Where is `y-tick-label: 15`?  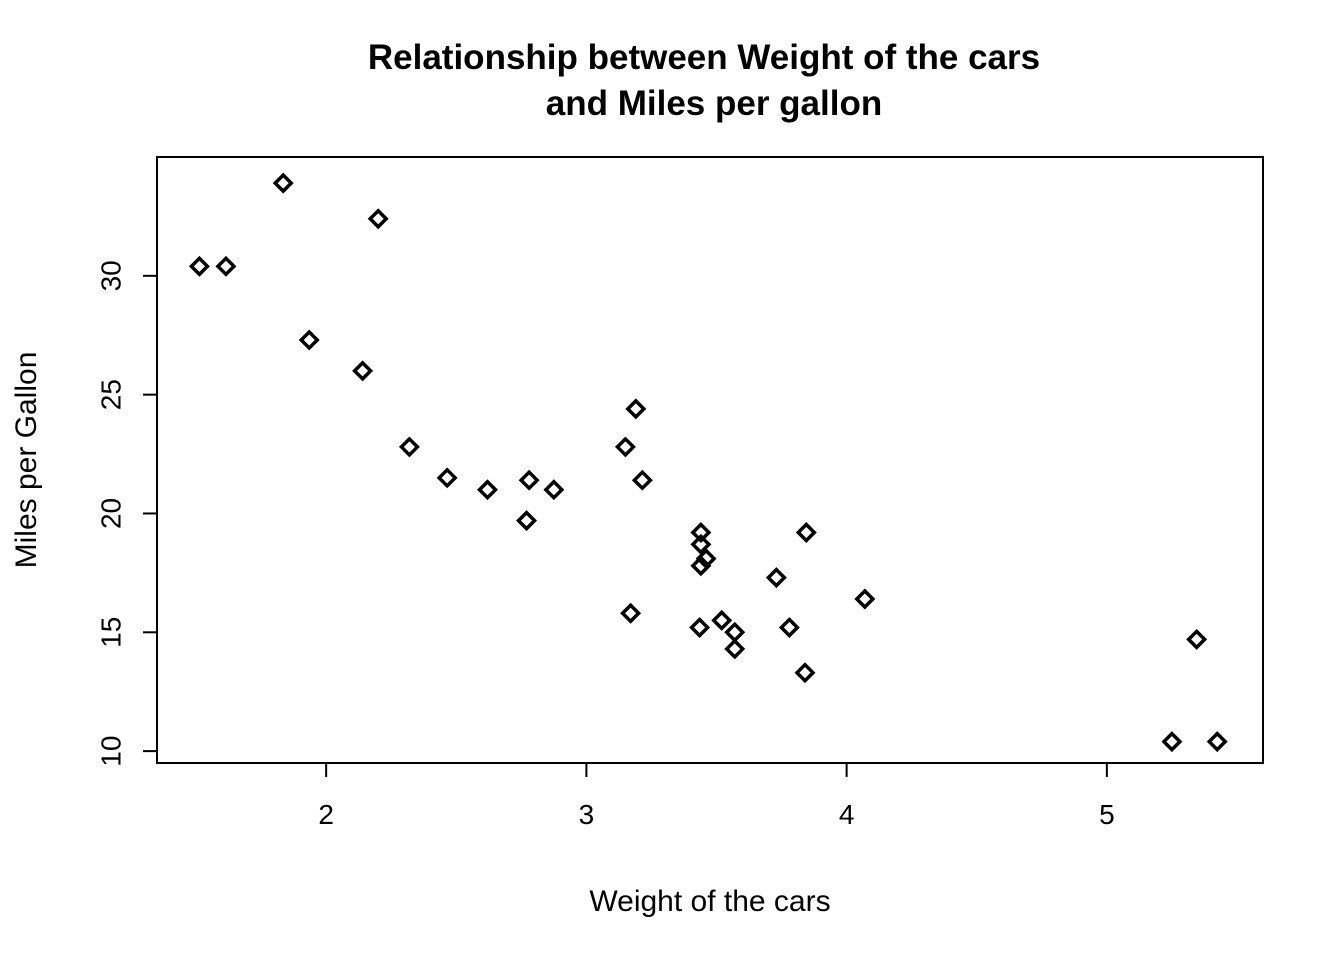
y-tick-label: 15 is located at coordinates (111, 632).